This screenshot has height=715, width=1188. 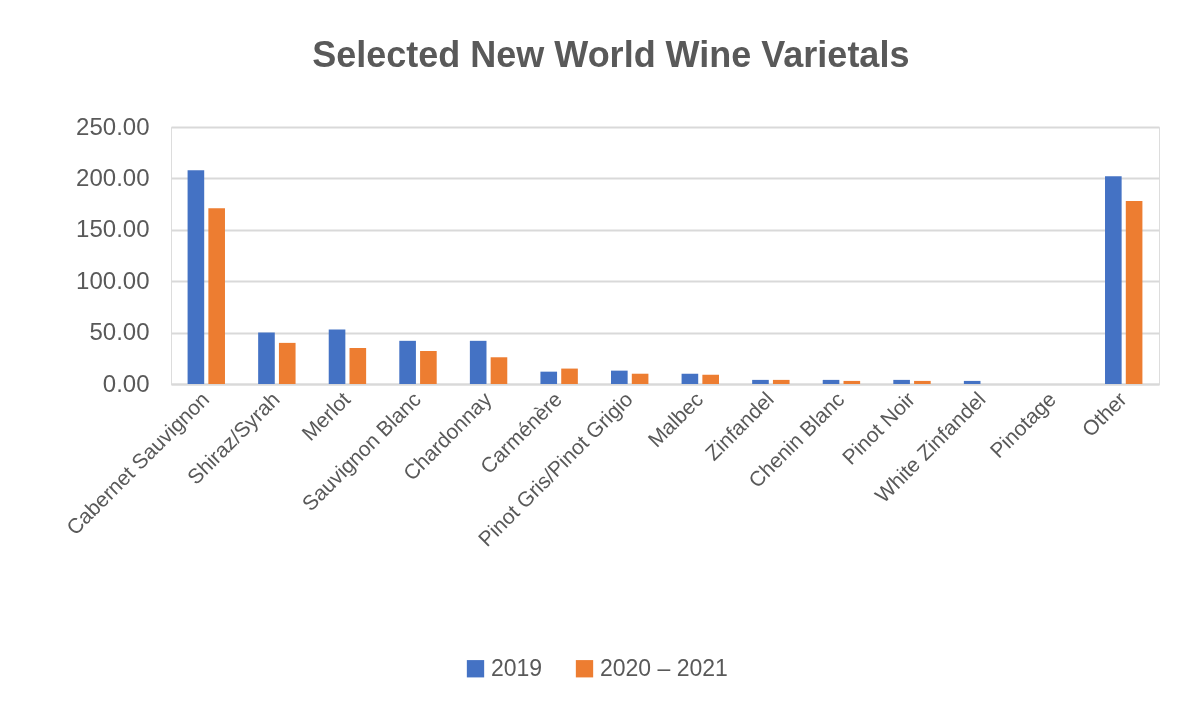 What do you see at coordinates (113, 280) in the screenshot?
I see `y-tick-label: 100.00` at bounding box center [113, 280].